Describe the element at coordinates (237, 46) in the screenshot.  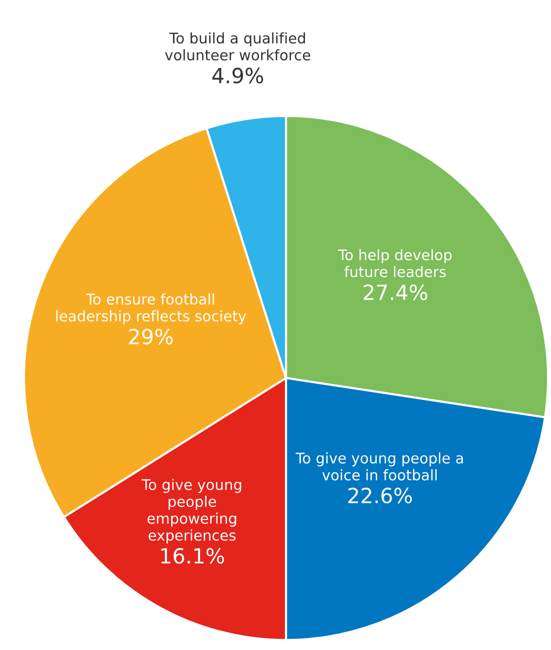
I see `slice-label: To build a qualified volunteer workforce` at that location.